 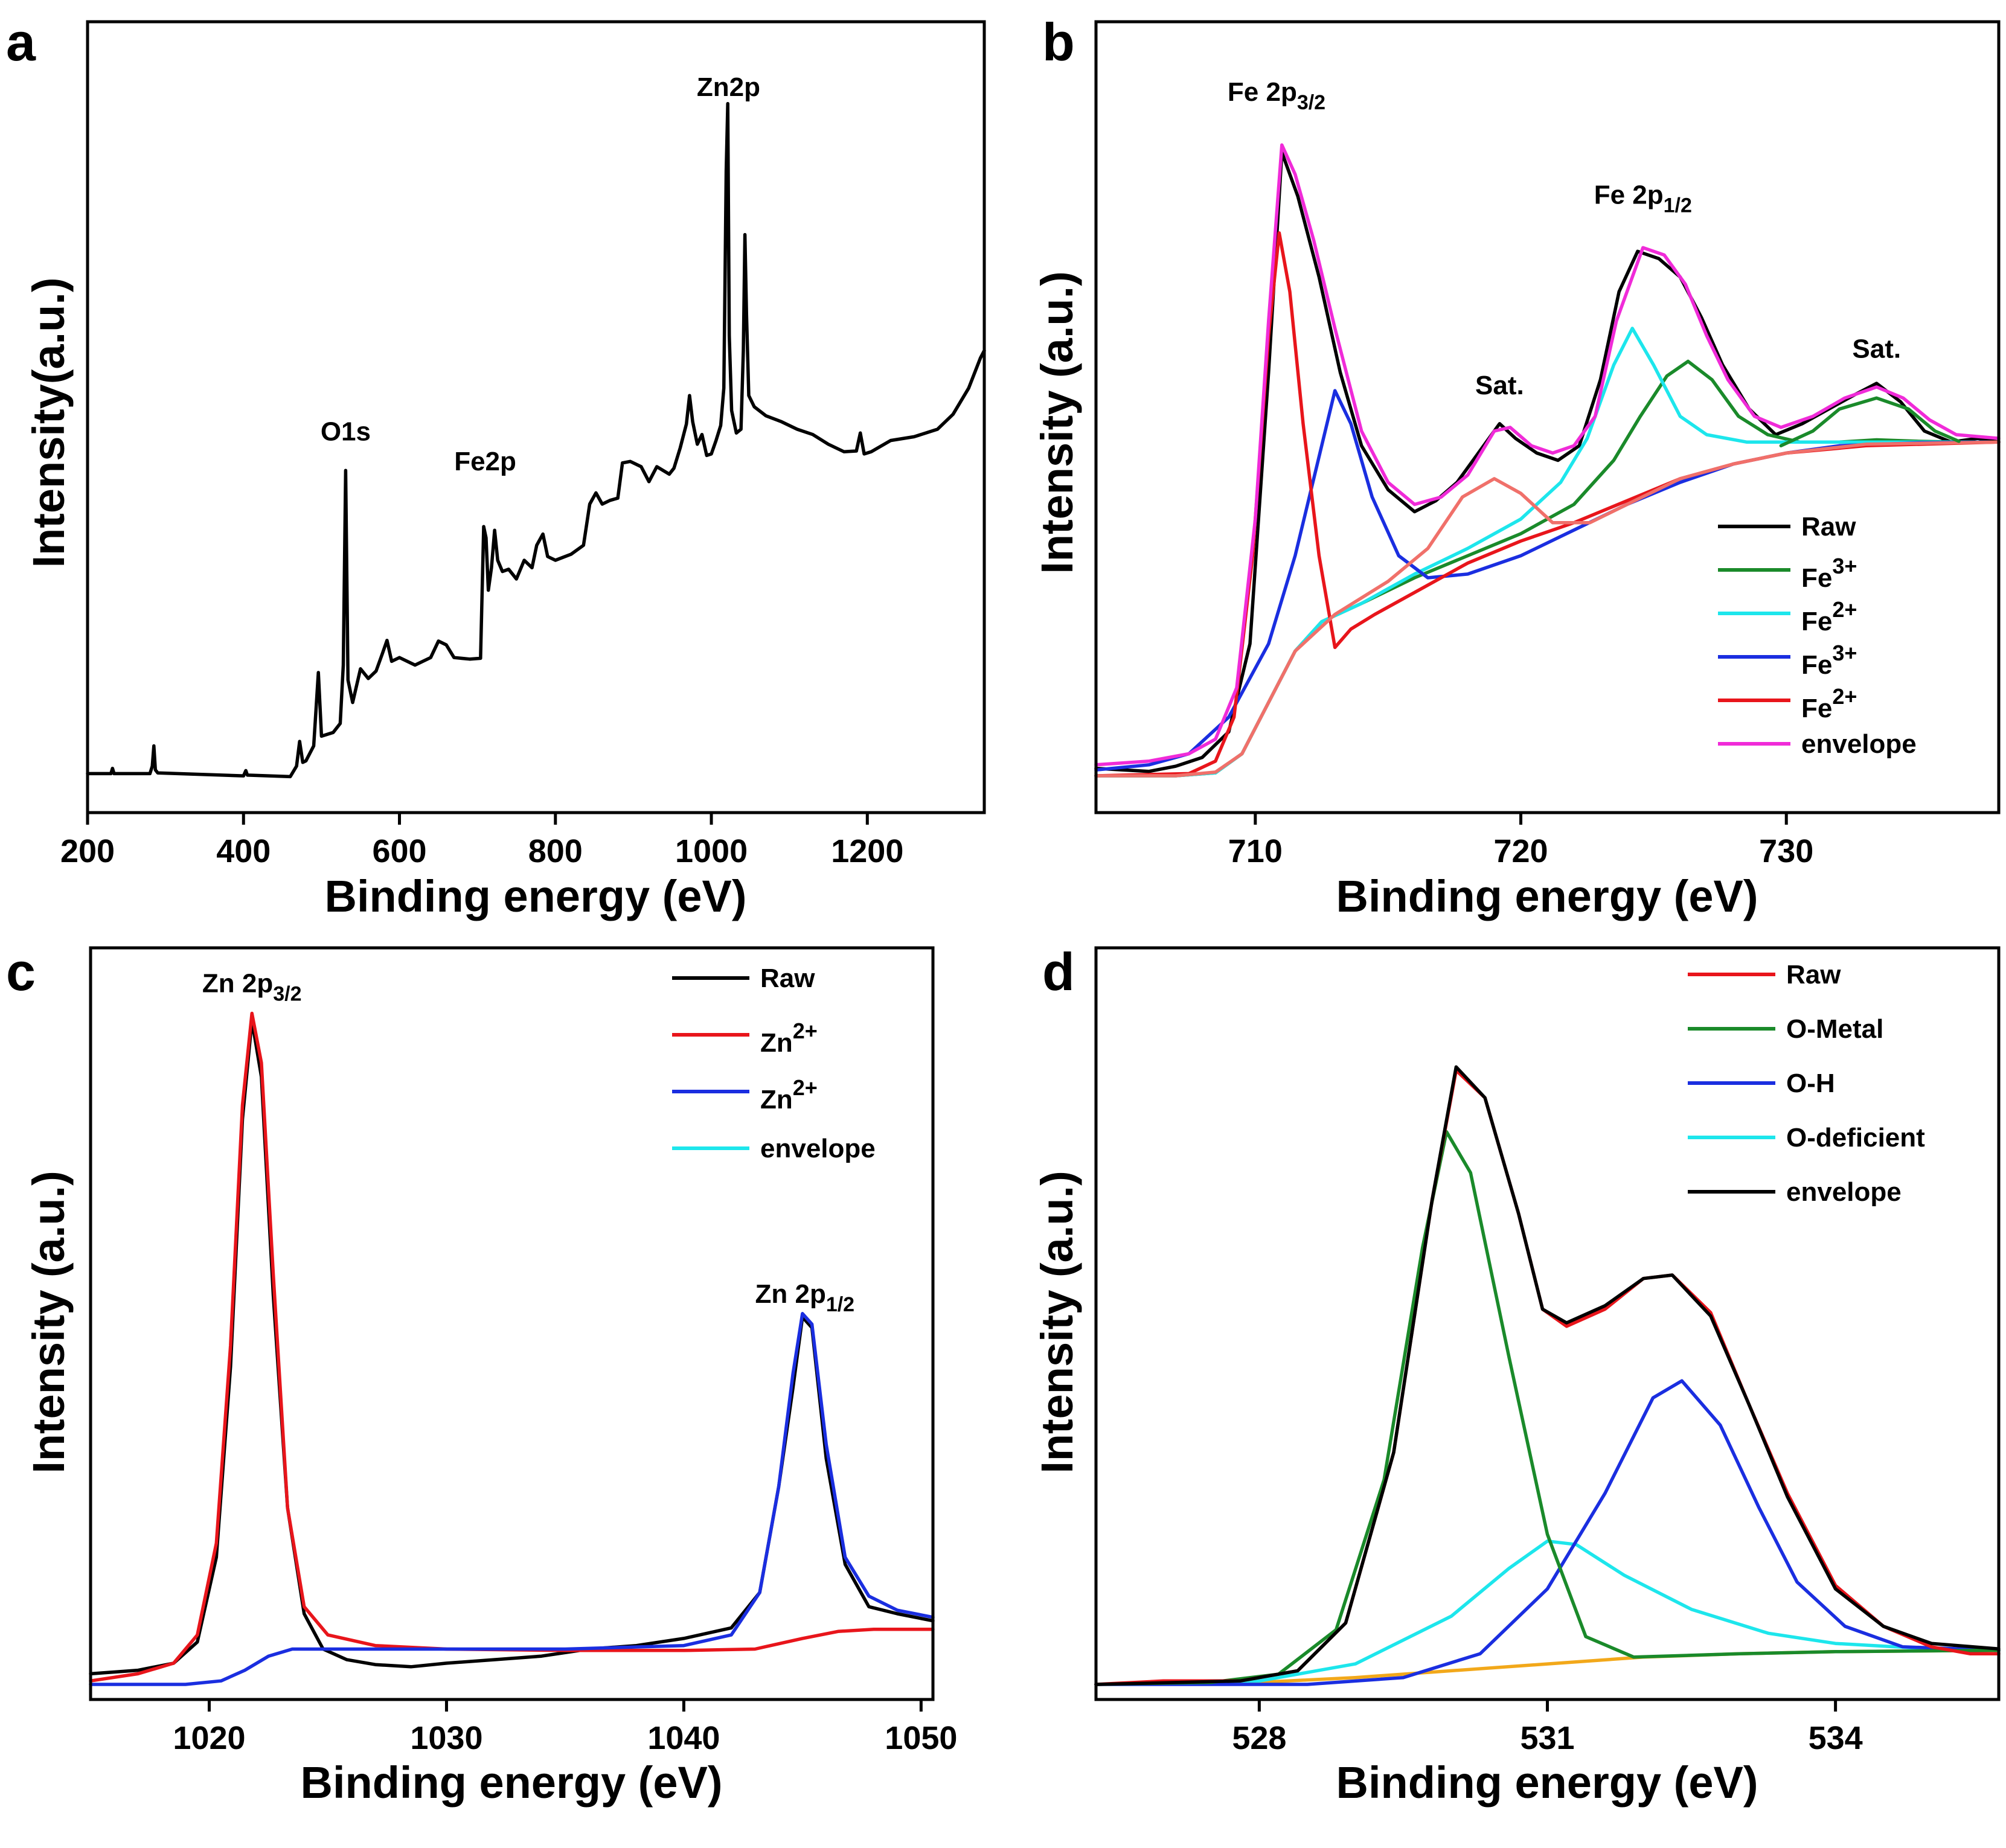 I want to click on panel-b-xtick-label: 730, so click(x=1786, y=851).